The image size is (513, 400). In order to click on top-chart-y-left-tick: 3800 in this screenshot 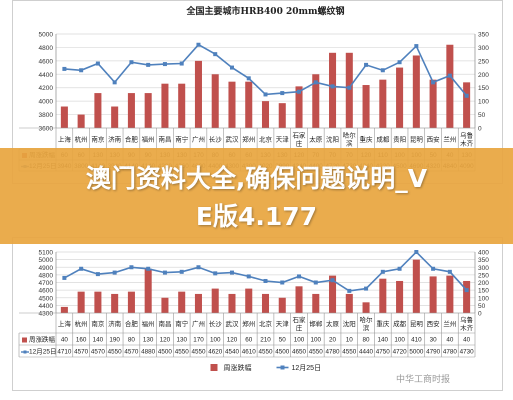, I will do `click(46, 115)`.